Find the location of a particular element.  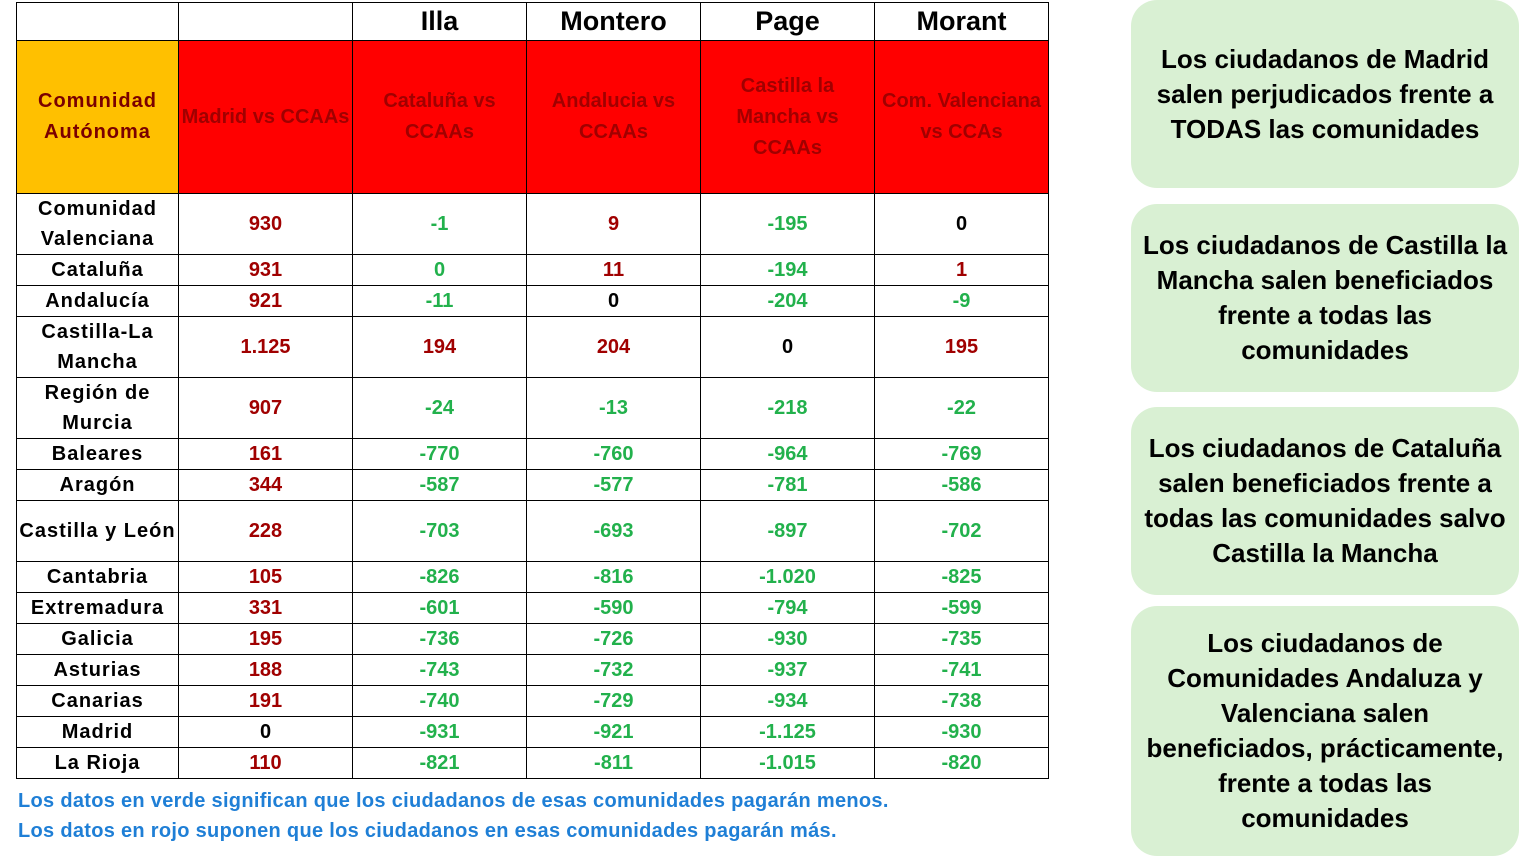

region-name: Comunidad Valenciana is located at coordinates (97, 224).